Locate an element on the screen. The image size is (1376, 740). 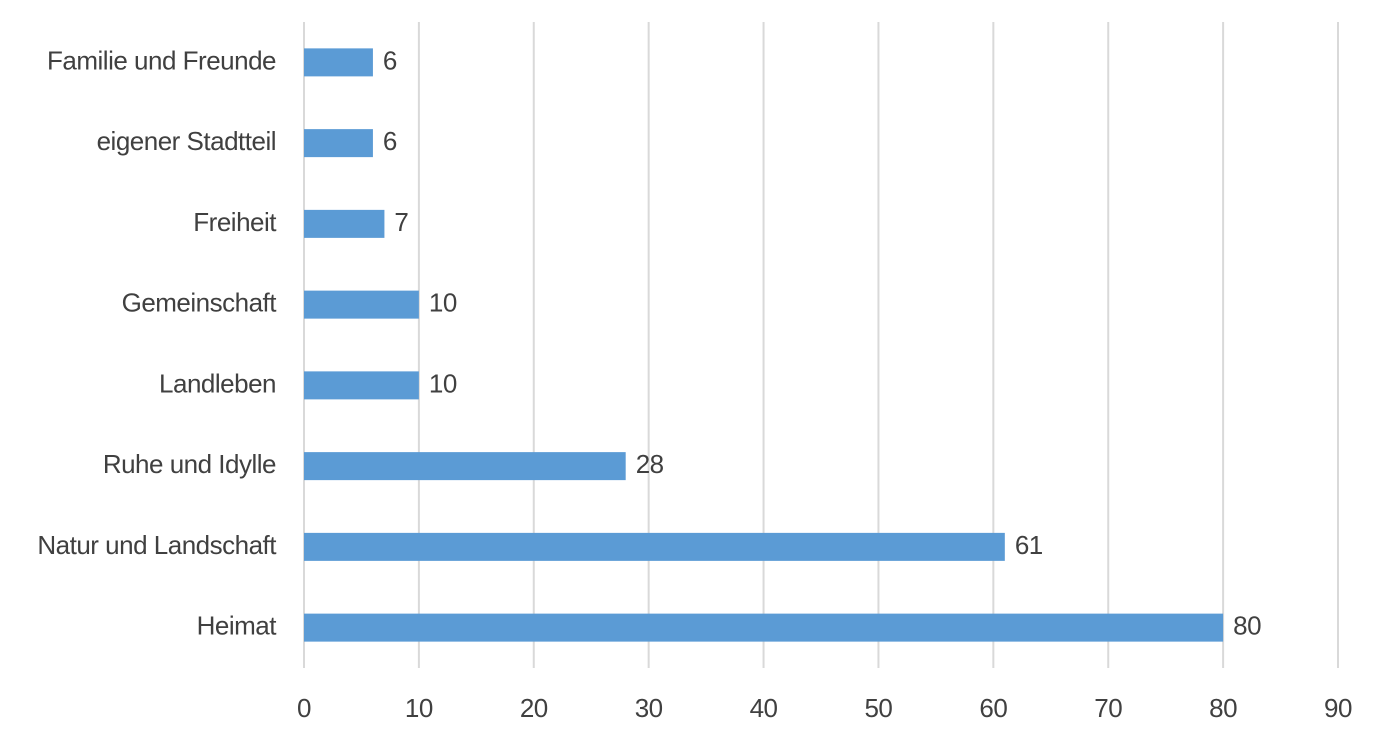
y-tick-label: Landleben is located at coordinates (217, 383).